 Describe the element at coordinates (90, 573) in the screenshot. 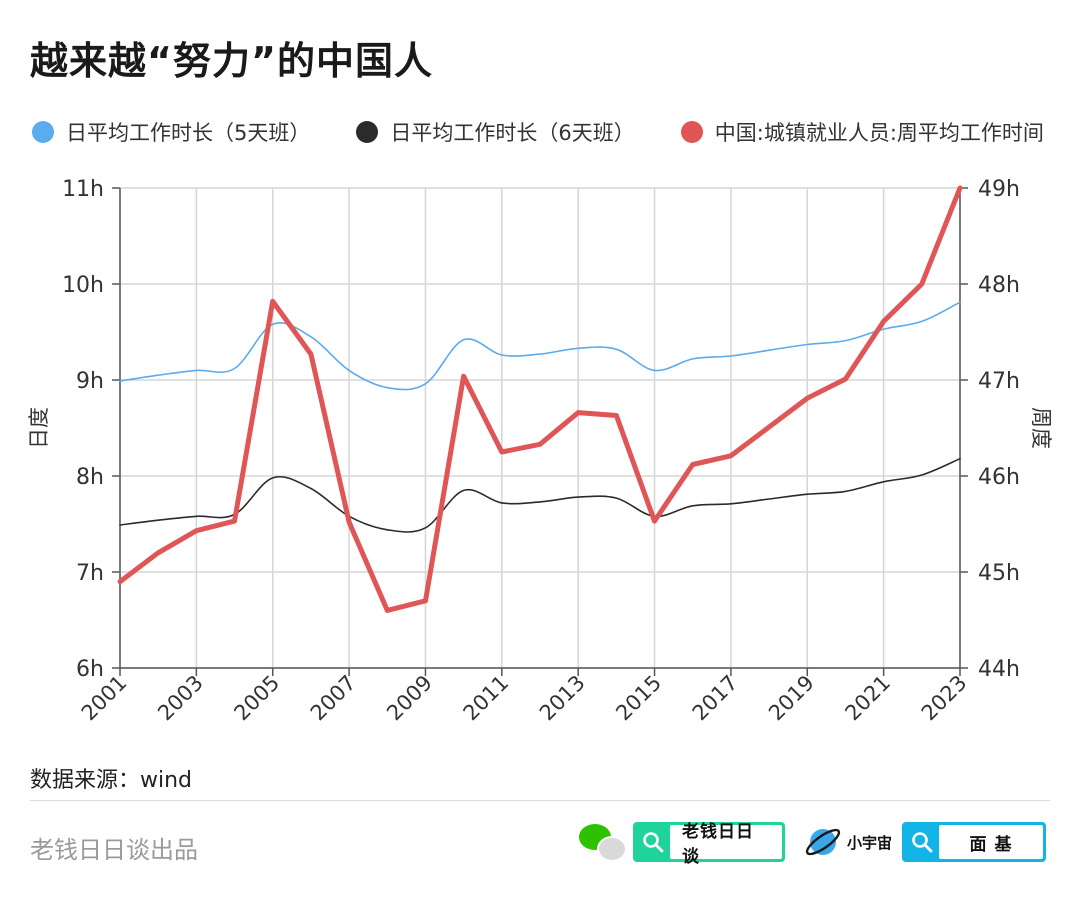

I see `y-left-tick-label: 7h` at that location.